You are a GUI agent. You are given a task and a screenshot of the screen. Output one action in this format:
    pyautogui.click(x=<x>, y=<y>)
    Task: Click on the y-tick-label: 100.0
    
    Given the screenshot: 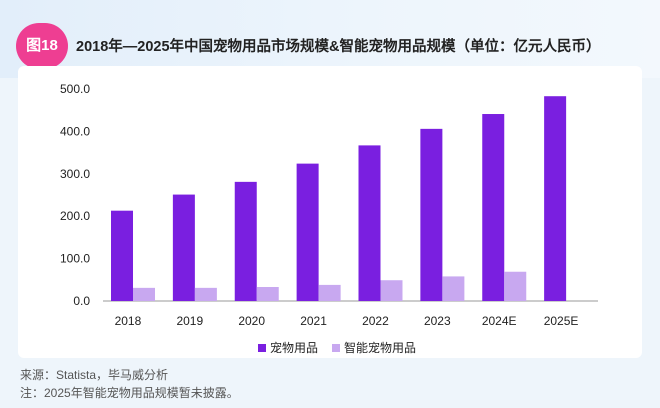 What is the action you would take?
    pyautogui.click(x=75, y=259)
    